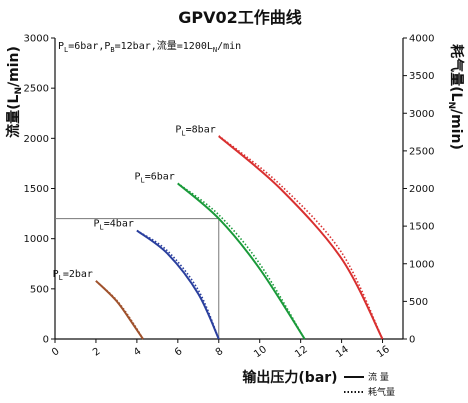 This screenshot has height=403, width=468. Describe the element at coordinates (289, 377) in the screenshot. I see `x-axis-title: 输出压力(bar)` at that location.